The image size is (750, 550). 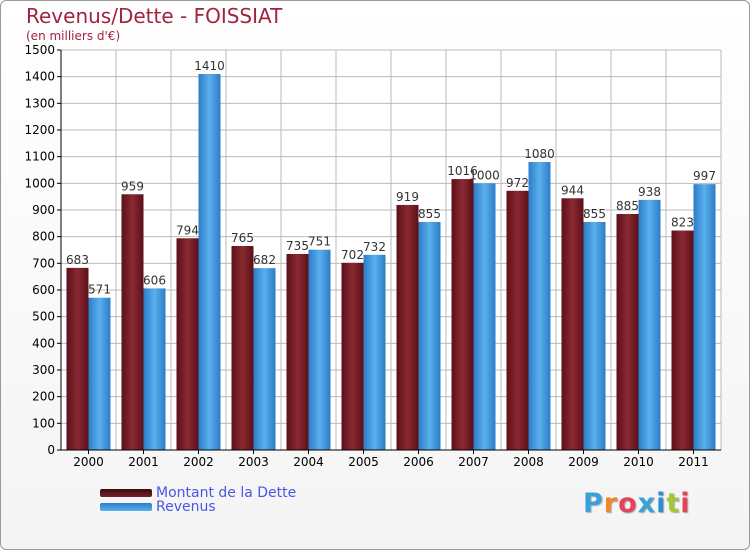 What do you see at coordinates (673, 503) in the screenshot?
I see `logo-letter: t` at bounding box center [673, 503].